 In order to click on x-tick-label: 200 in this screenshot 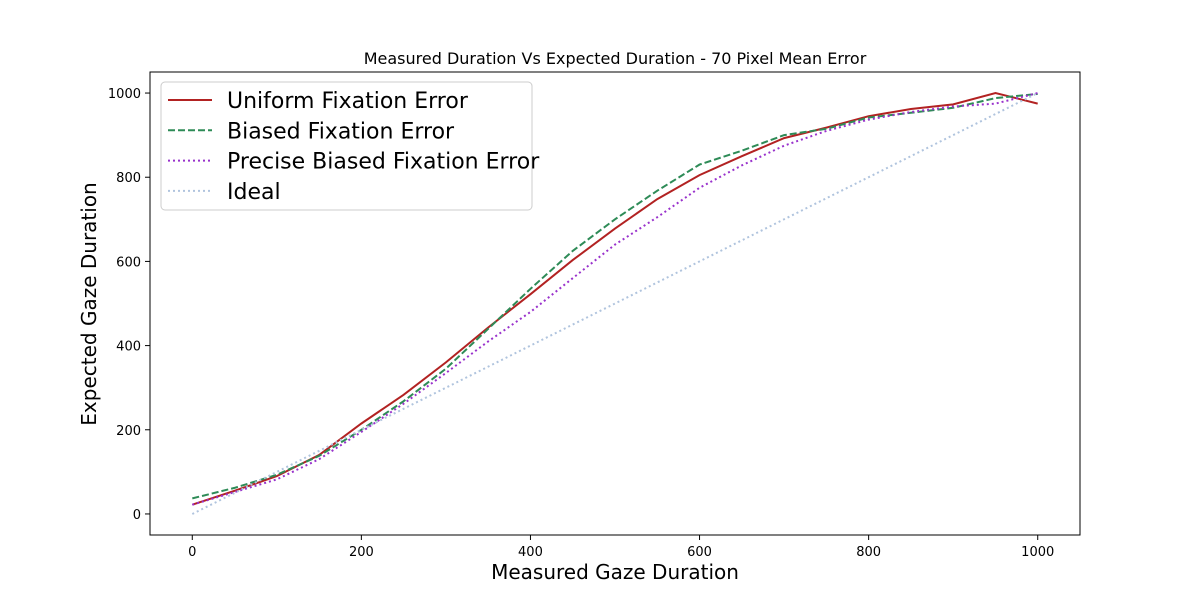, I will do `click(361, 552)`.